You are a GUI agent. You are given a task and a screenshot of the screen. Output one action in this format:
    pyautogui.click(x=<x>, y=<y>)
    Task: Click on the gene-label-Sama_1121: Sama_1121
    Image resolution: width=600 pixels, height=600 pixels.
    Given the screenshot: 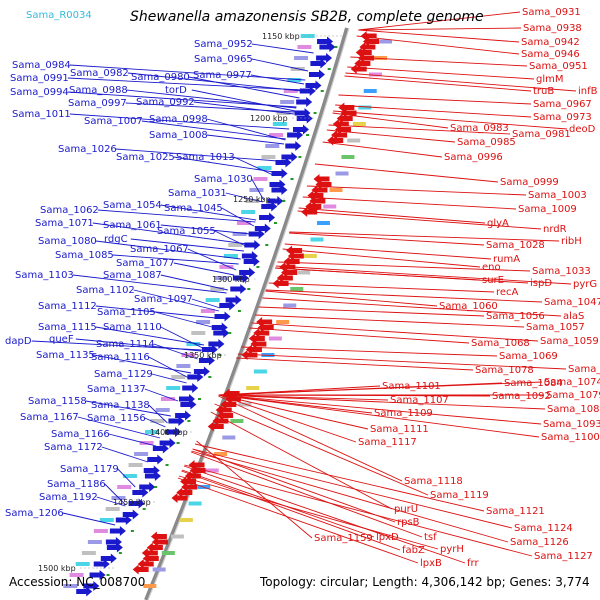 What is the action you would take?
    pyautogui.click(x=515, y=511)
    